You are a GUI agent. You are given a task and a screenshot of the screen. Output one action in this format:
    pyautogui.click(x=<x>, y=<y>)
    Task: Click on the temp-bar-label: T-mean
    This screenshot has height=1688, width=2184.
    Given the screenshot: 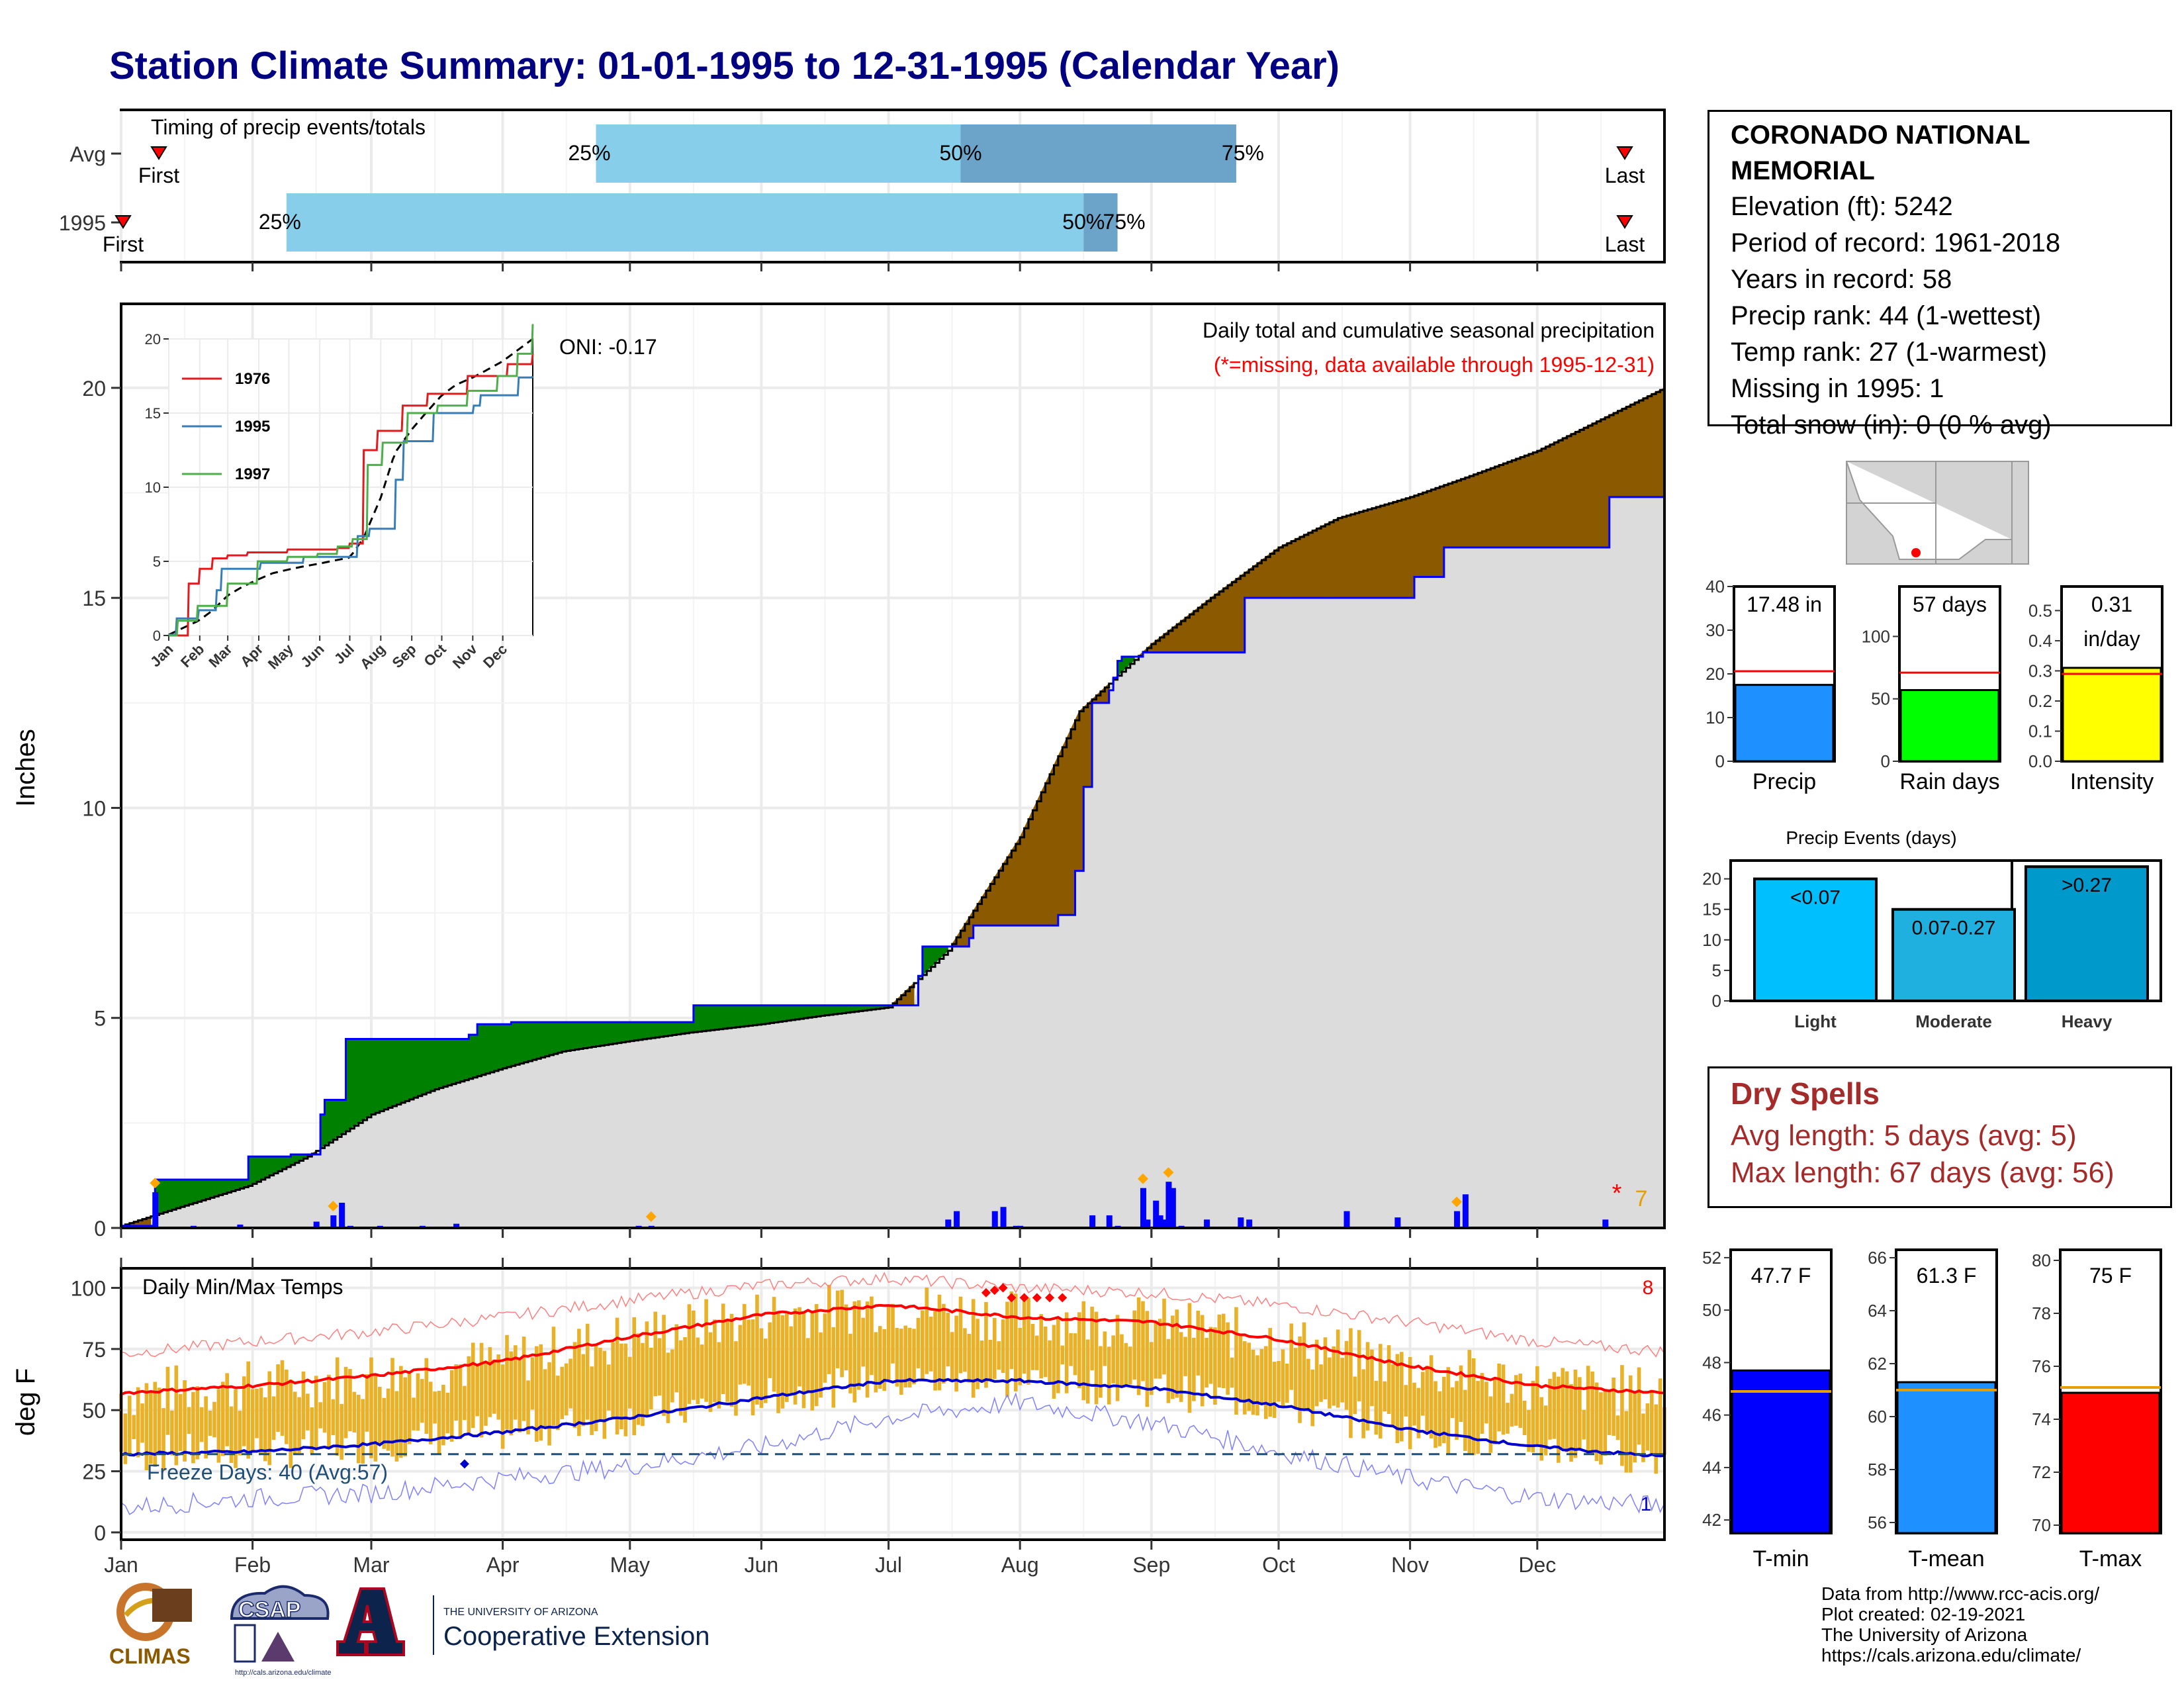 What is the action you would take?
    pyautogui.click(x=1946, y=1558)
    